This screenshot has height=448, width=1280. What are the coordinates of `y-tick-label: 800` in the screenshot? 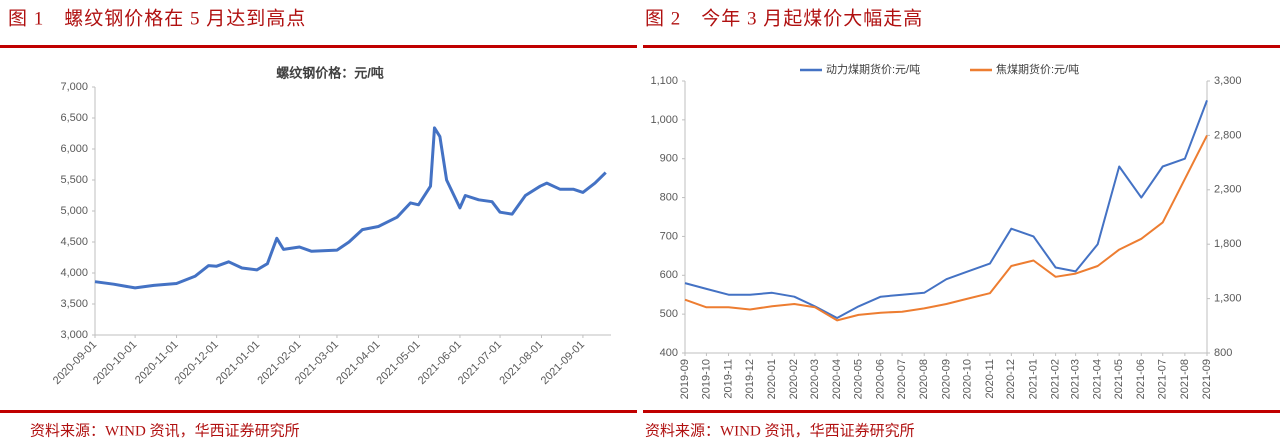 It's located at (669, 197).